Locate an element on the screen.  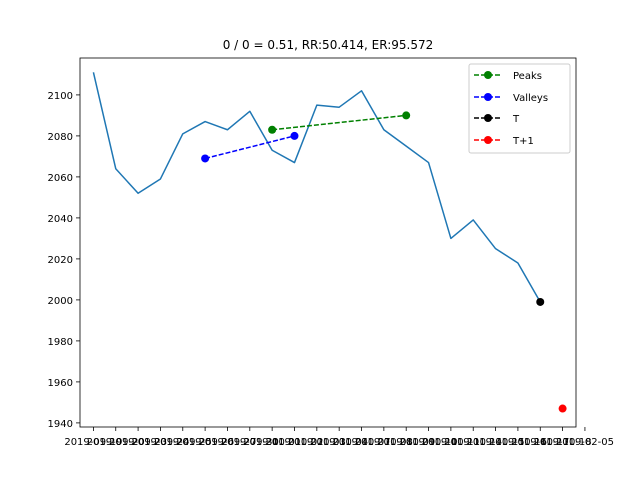
x-tick-label: 2019-10-10 is located at coordinates (428, 442).